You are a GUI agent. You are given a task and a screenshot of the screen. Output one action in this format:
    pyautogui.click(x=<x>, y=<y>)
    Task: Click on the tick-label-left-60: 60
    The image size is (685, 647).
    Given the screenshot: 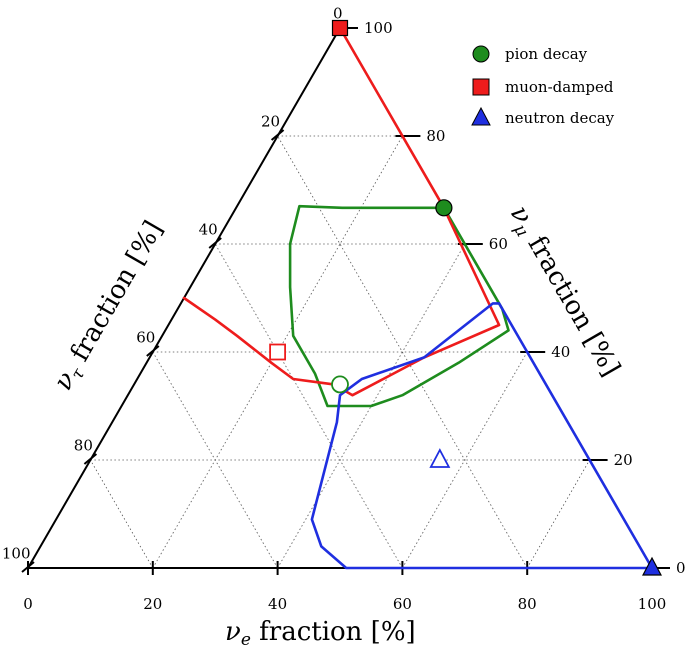 What is the action you would take?
    pyautogui.click(x=145, y=338)
    